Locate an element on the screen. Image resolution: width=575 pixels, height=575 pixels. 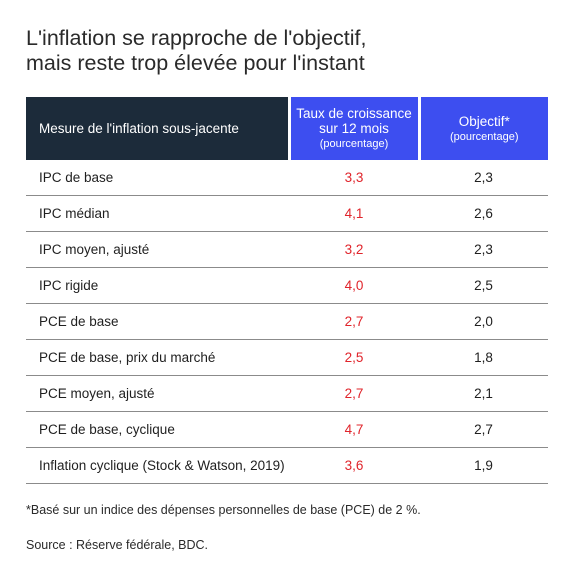
cell-target: 2,7 is located at coordinates (483, 429).